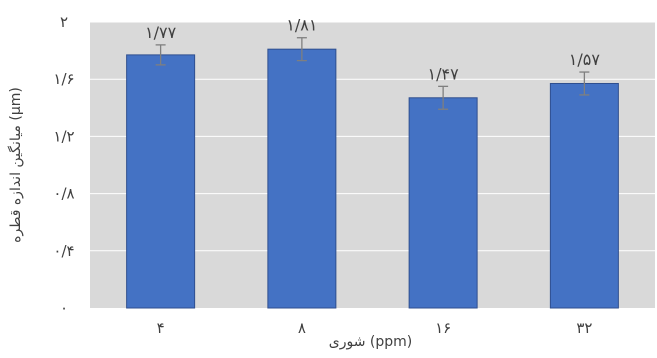 This screenshot has width=657, height=358. Describe the element at coordinates (63, 136) in the screenshot. I see `y-tick-label: ۱/۲` at that location.